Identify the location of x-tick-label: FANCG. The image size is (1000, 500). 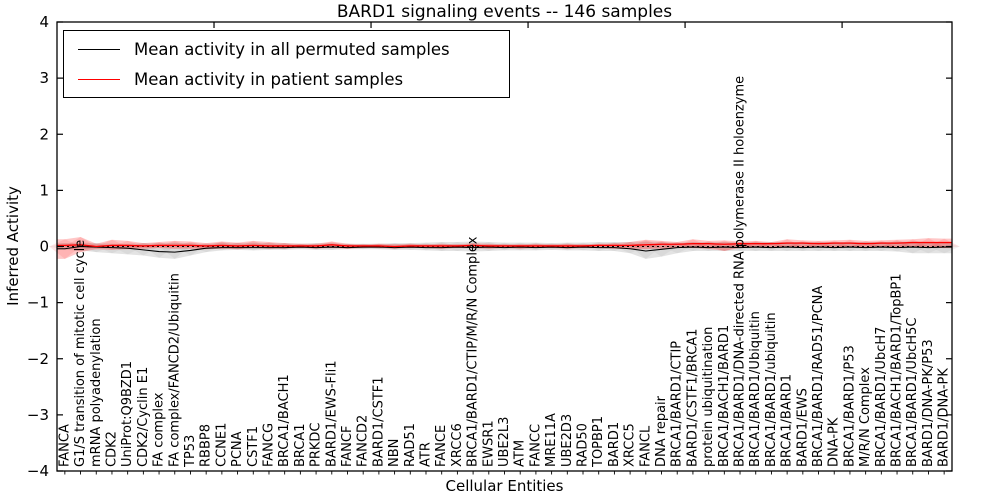
(268, 445).